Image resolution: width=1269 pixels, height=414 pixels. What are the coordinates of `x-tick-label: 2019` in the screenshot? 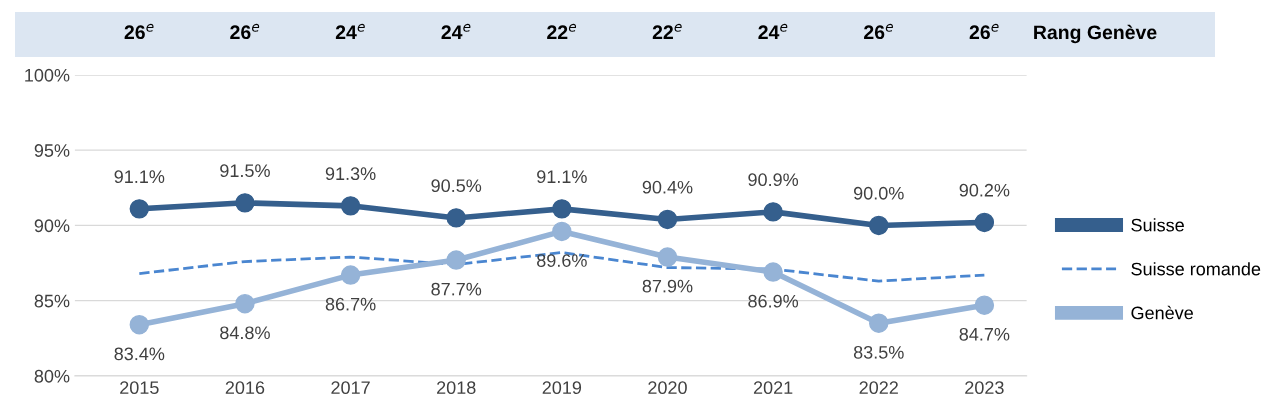 It's located at (562, 388).